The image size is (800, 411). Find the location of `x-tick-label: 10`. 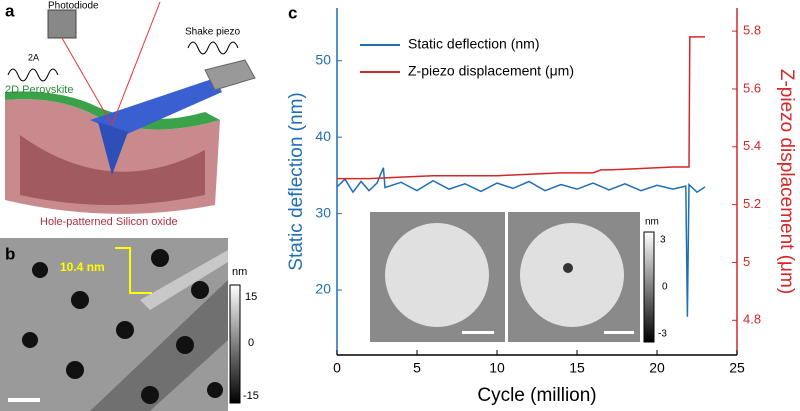

x-tick-label: 10 is located at coordinates (497, 368).